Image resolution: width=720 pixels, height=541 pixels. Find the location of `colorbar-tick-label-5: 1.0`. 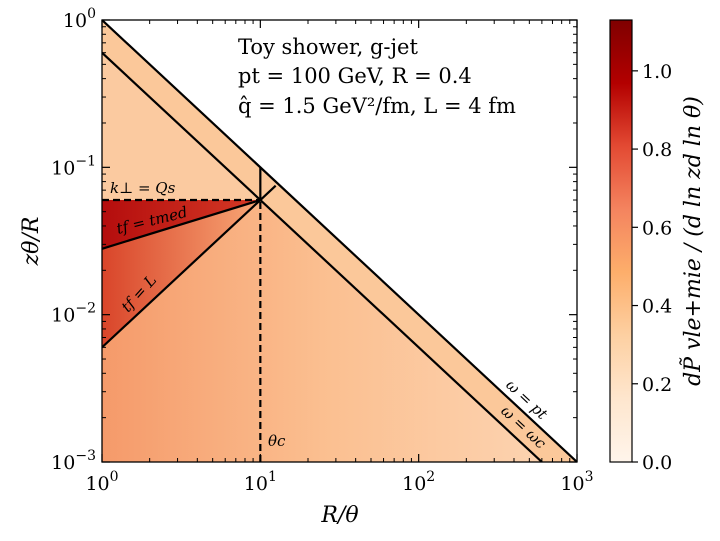

colorbar-tick-label-5: 1.0 is located at coordinates (657, 72).